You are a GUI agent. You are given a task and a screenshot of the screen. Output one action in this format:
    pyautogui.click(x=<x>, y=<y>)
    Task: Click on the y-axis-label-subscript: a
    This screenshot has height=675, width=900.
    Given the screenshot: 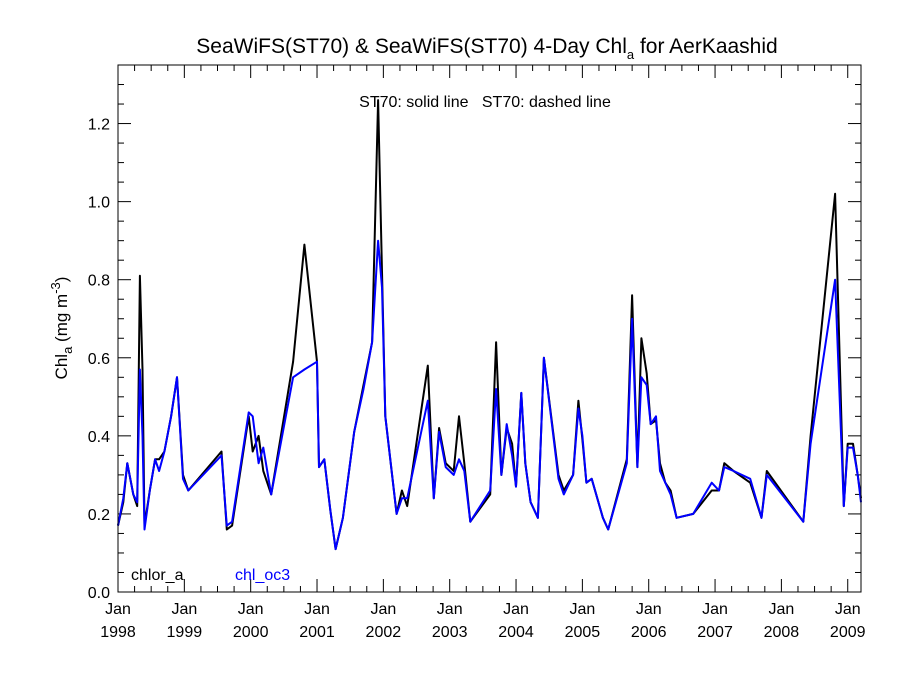 What is the action you would take?
    pyautogui.click(x=67, y=350)
    